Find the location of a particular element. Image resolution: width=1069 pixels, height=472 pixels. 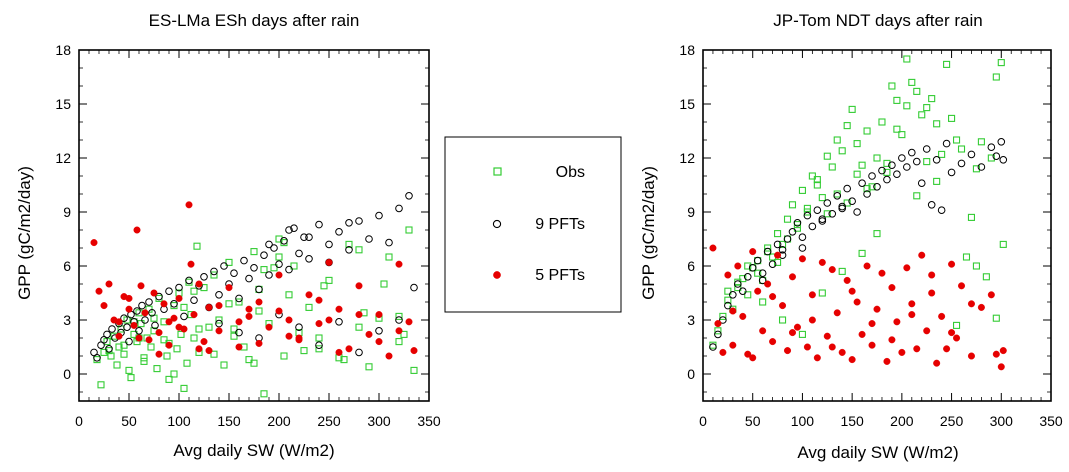

x-tick-label: 250 is located at coordinates (952, 421).